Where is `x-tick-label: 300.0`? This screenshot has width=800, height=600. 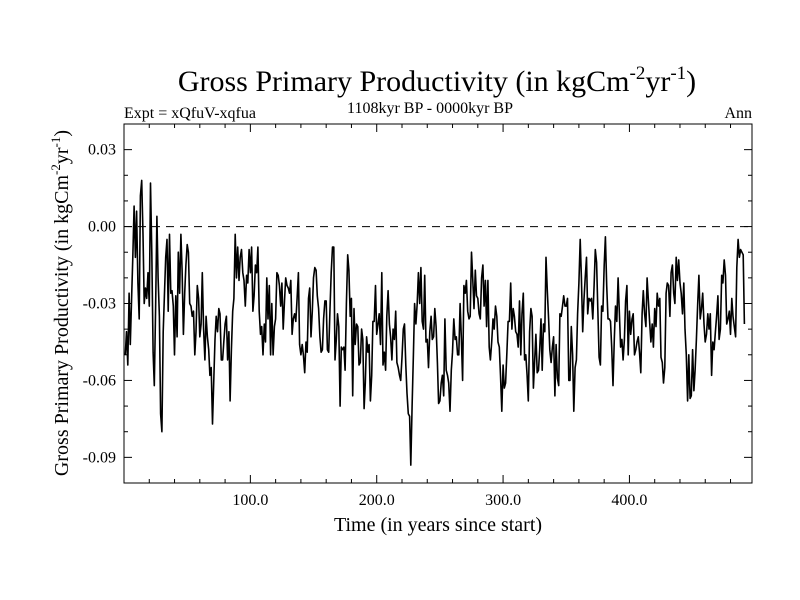
x-tick-label: 300.0 is located at coordinates (503, 500).